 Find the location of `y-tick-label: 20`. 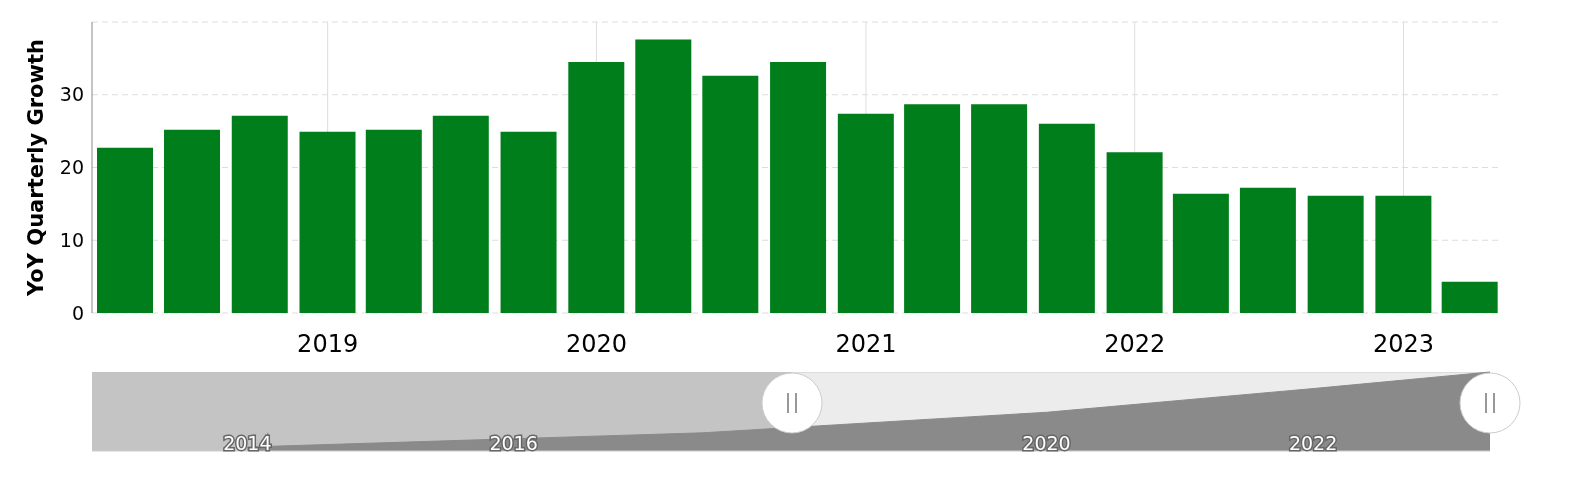

y-tick-label: 20 is located at coordinates (71, 167).